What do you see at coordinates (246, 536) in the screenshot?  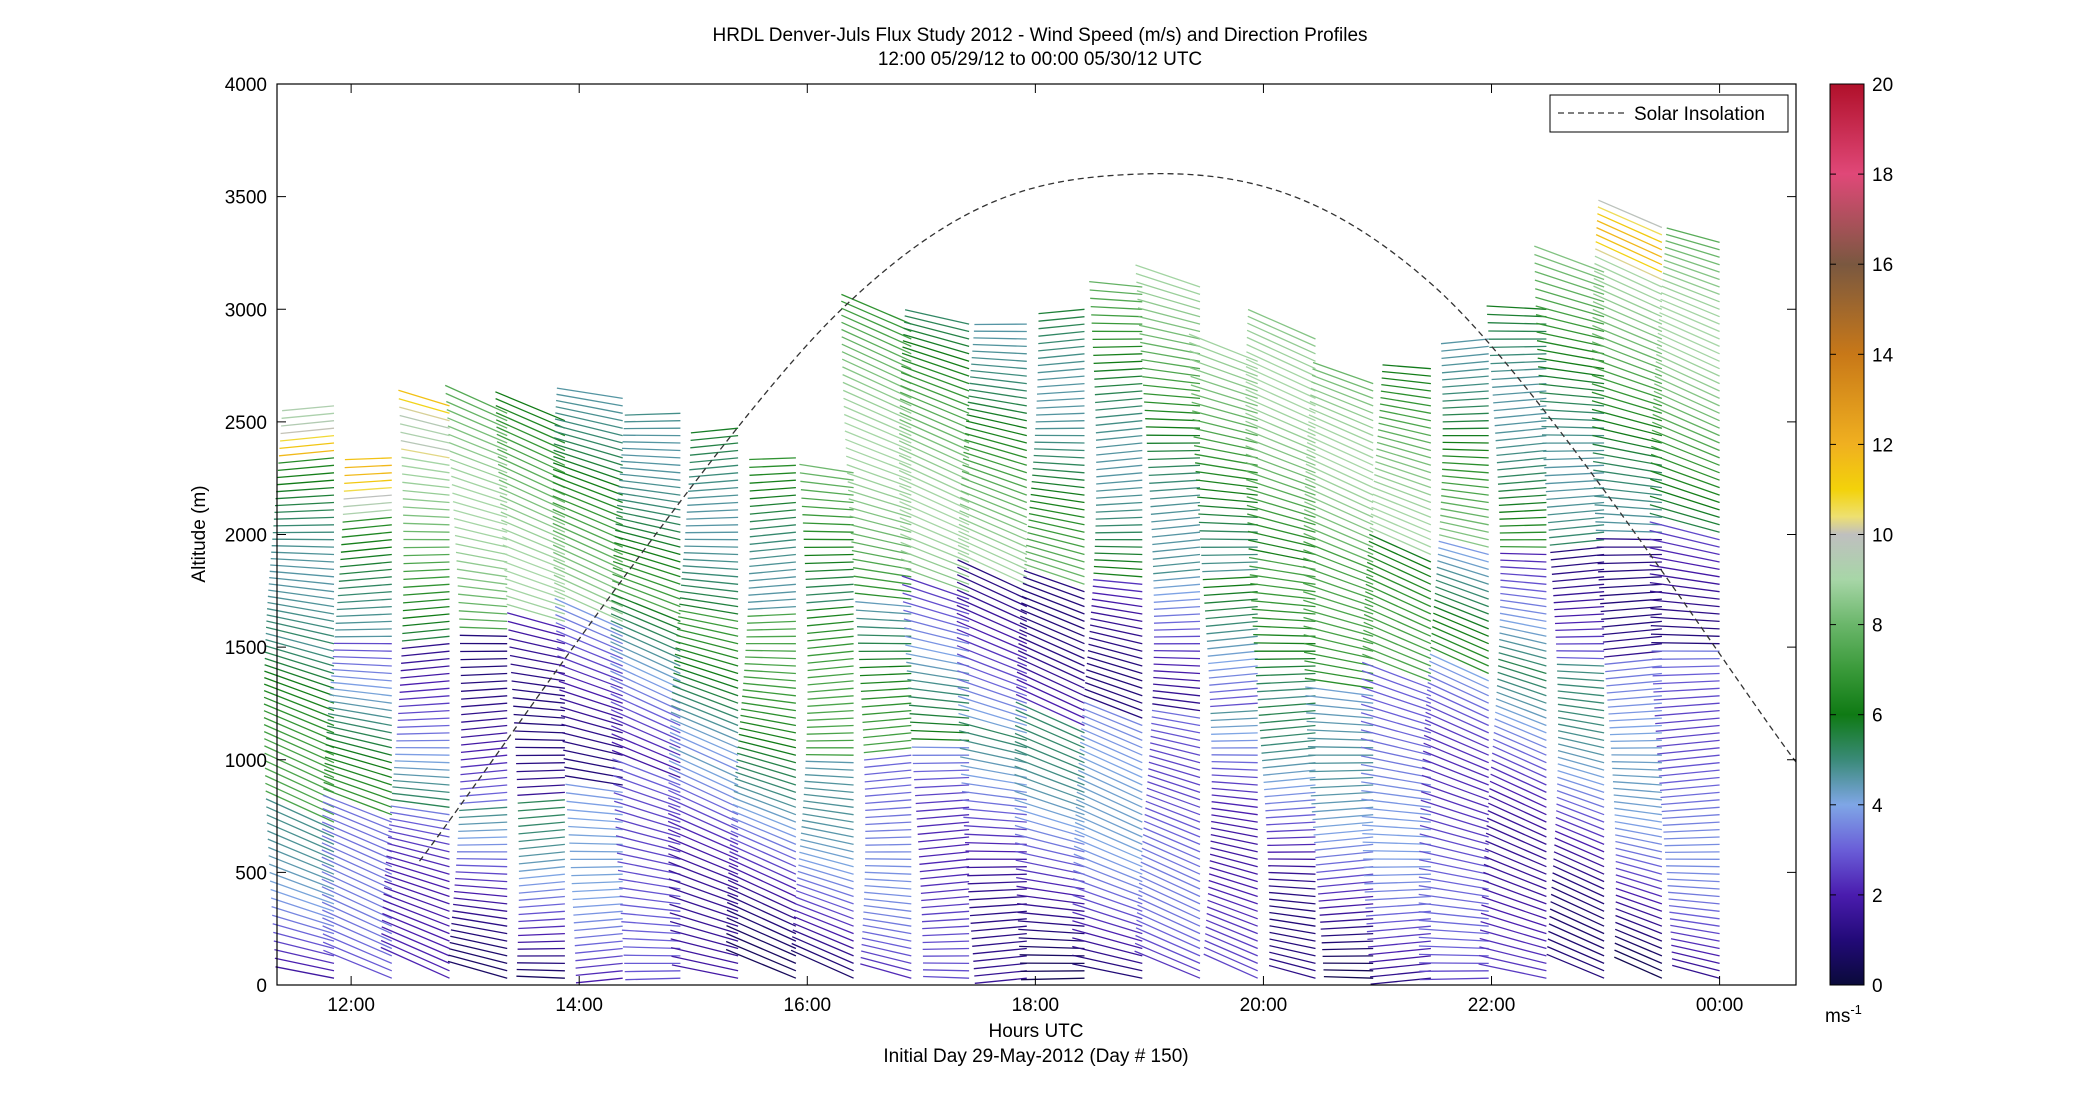 I see `y-tick-label: 2000` at bounding box center [246, 536].